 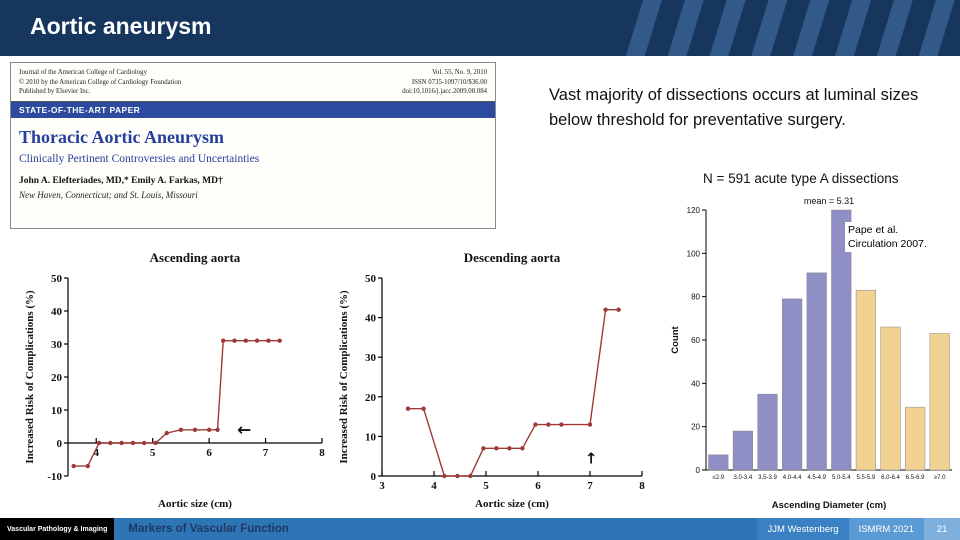 I want to click on paper-issue-line: ISSN 0735-1097/10/$36.00, so click(x=449, y=82).